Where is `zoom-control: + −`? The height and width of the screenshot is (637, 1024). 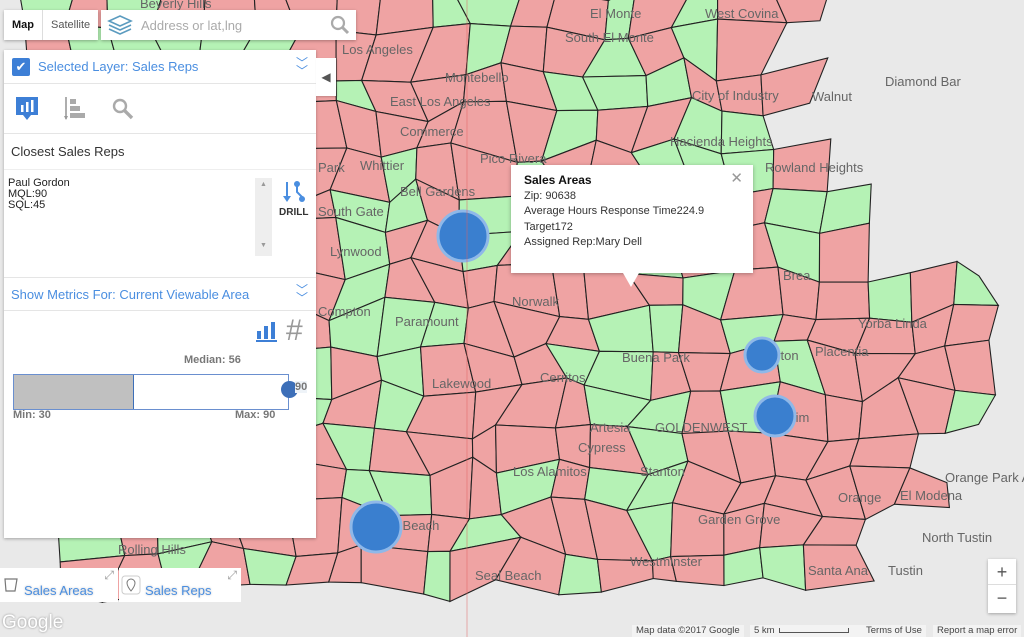 zoom-control: + − is located at coordinates (1002, 586).